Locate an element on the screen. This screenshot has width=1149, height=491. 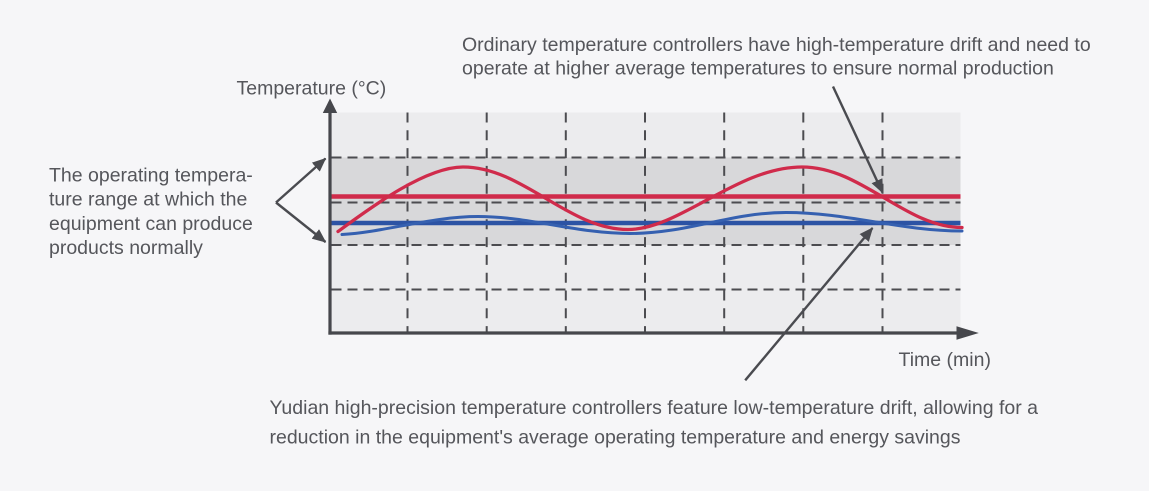
svg-text: Time (min) is located at coordinates (945, 360).